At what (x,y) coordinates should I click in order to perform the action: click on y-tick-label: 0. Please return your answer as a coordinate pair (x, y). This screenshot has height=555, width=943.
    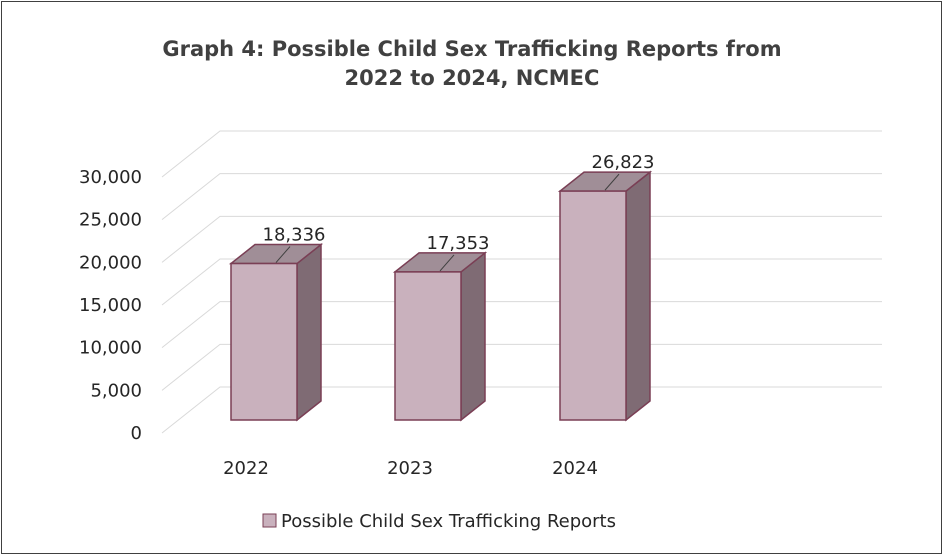
    Looking at the image, I should click on (136, 433).